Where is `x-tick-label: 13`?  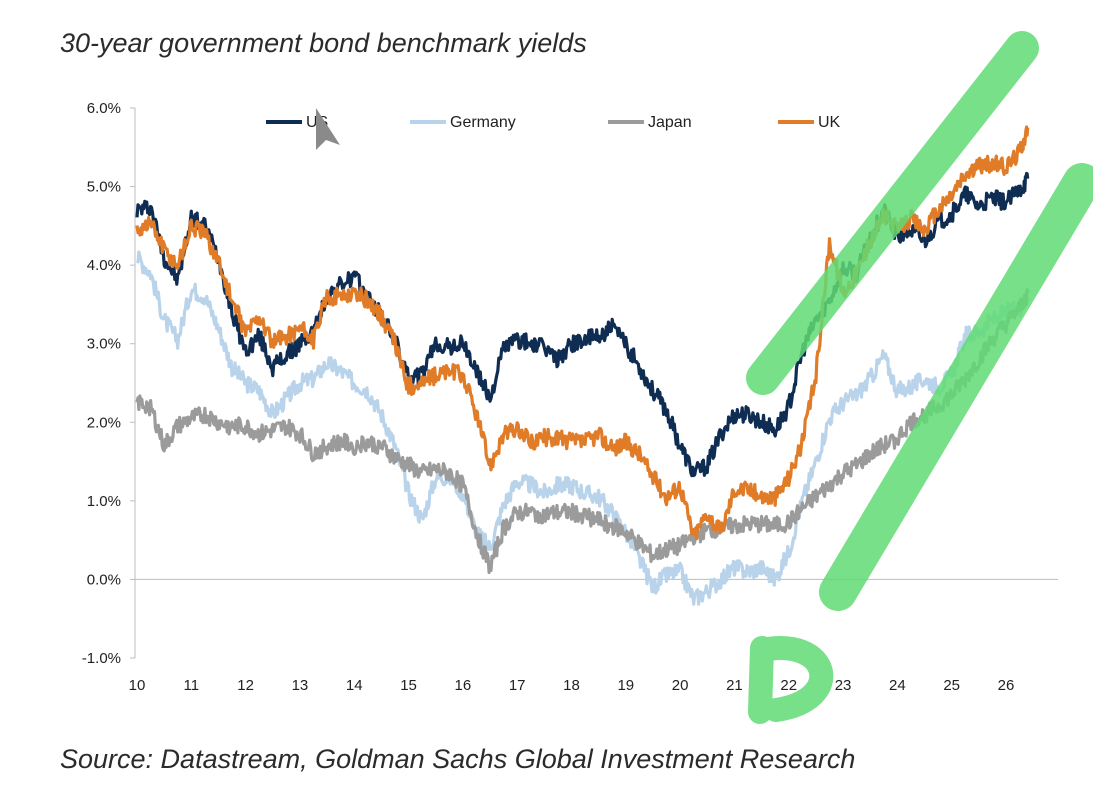
x-tick-label: 13 is located at coordinates (300, 685).